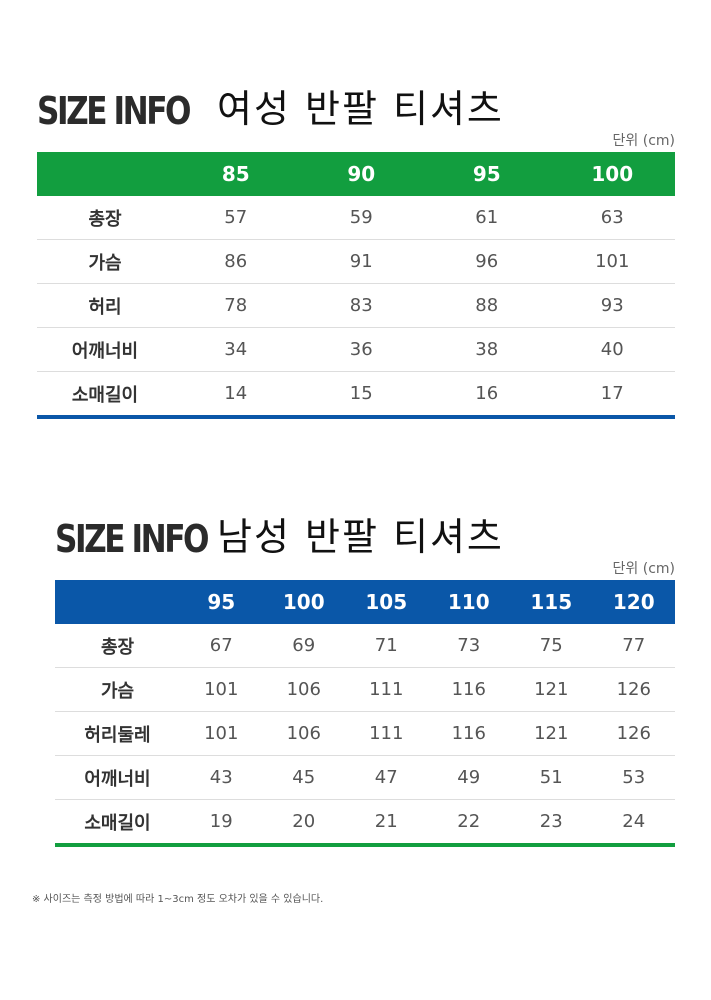  I want to click on cell-value: 45, so click(303, 777).